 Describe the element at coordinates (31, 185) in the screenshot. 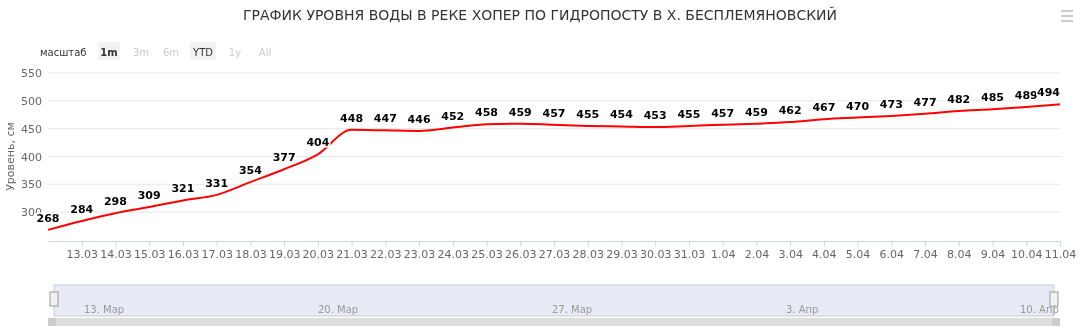

I see `y-tick-label: 350` at that location.